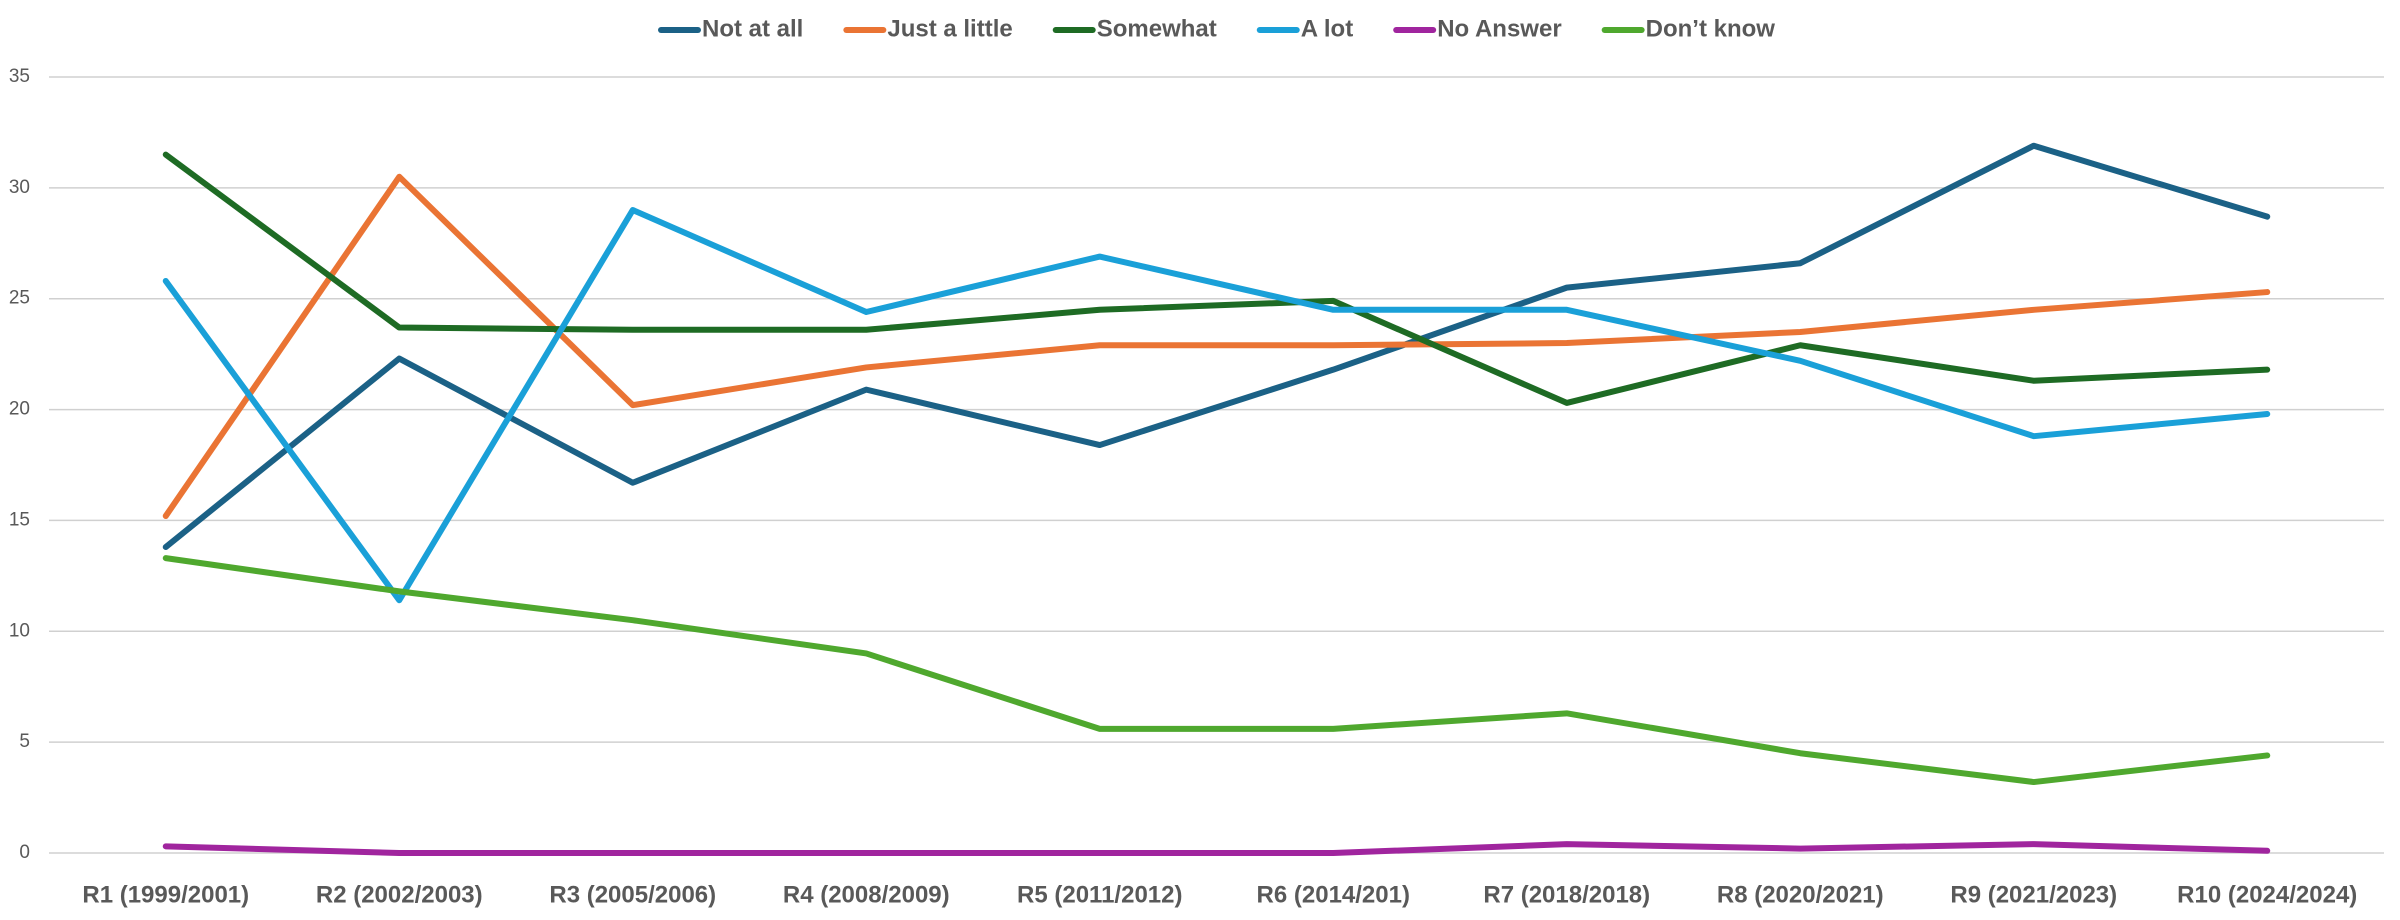  I want to click on y-tick-label: 10, so click(19, 630).